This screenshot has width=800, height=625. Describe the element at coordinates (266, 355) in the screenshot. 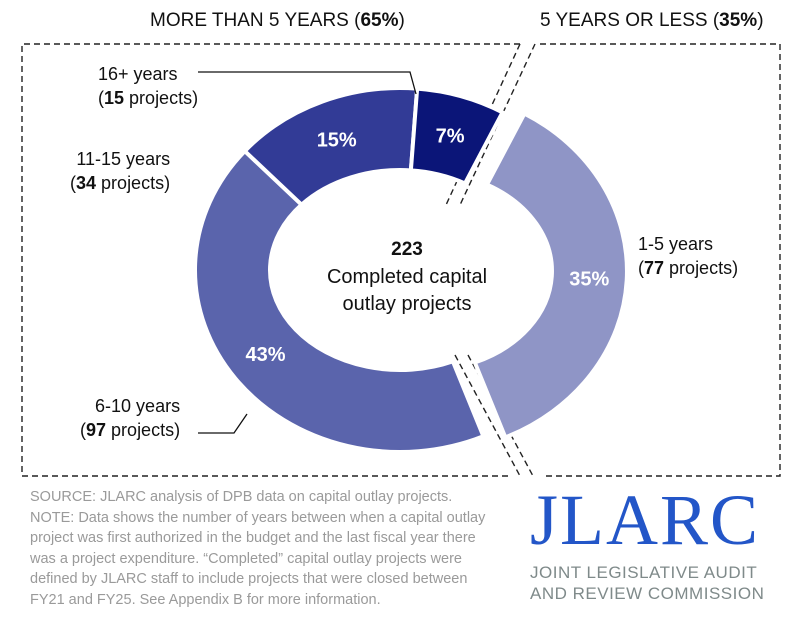

I see `slice-pct-label: 43%` at that location.